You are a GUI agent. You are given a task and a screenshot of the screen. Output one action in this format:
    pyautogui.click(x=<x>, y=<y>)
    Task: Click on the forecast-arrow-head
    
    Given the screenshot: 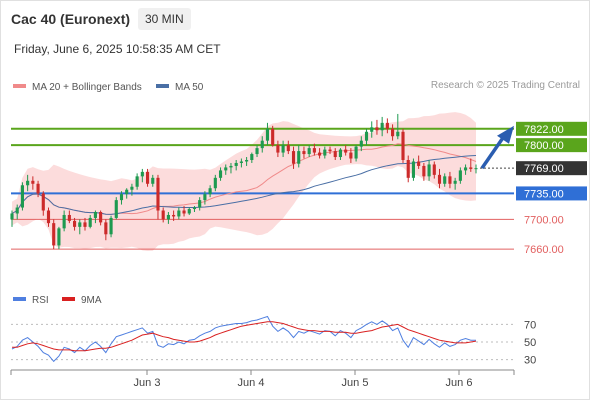 What is the action you would take?
    pyautogui.click(x=505, y=134)
    